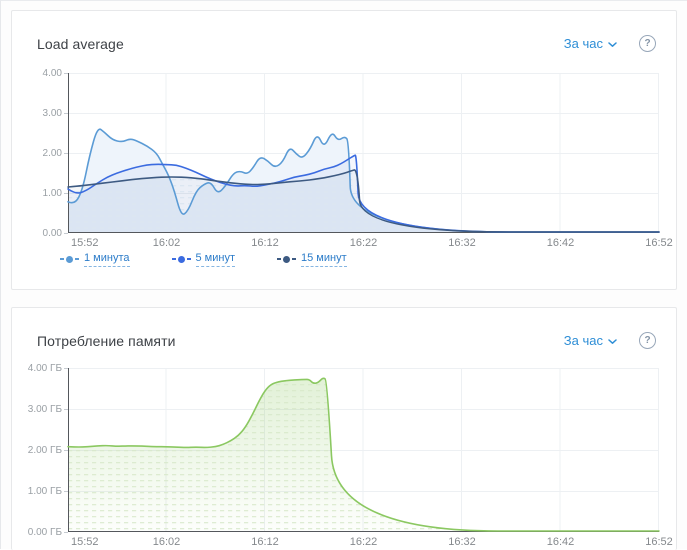 This screenshot has width=687, height=550. Describe the element at coordinates (44, 409) in the screenshot. I see `y-tick-label: 3.00 ГБ` at that location.